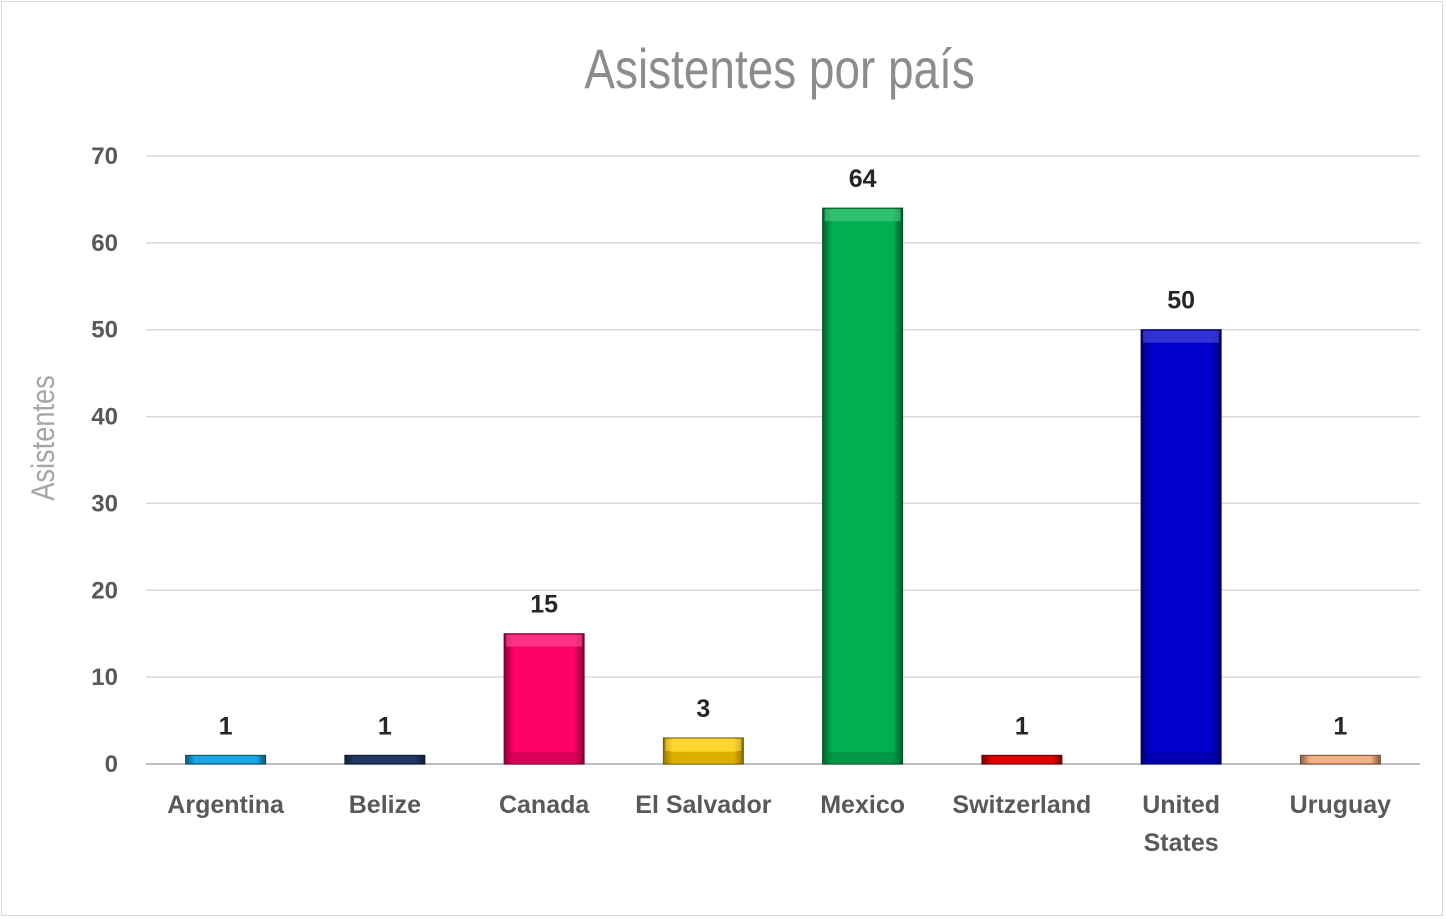  Describe the element at coordinates (111, 764) in the screenshot. I see `y-tick-label: 0` at that location.